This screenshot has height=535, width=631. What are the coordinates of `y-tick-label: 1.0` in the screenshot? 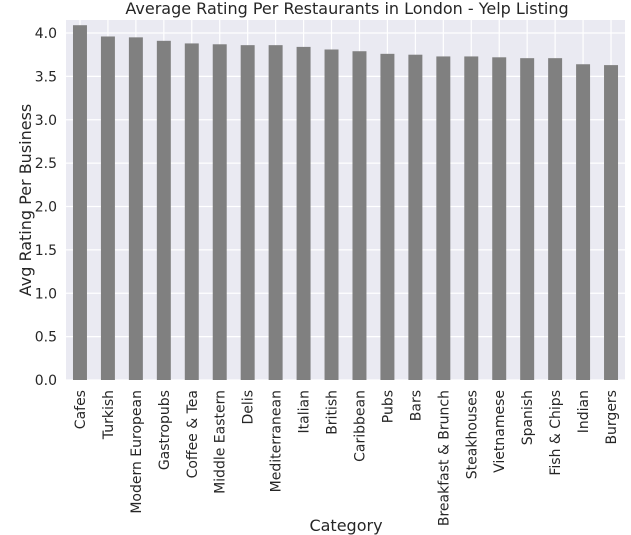 It's located at (46, 294).